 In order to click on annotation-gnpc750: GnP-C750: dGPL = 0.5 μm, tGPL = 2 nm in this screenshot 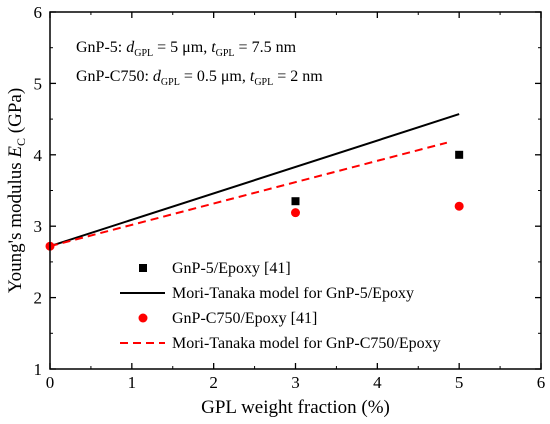, I will do `click(199, 78)`.